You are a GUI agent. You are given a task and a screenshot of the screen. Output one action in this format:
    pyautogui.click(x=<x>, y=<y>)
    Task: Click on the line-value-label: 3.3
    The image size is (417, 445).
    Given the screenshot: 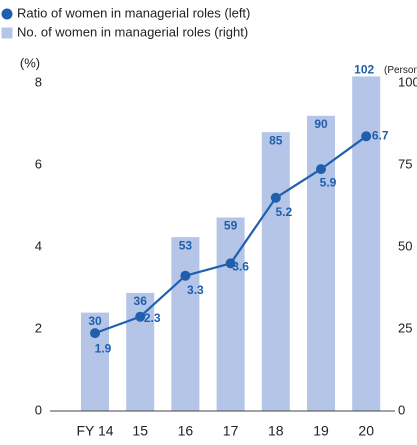 What is the action you would take?
    pyautogui.click(x=195, y=290)
    